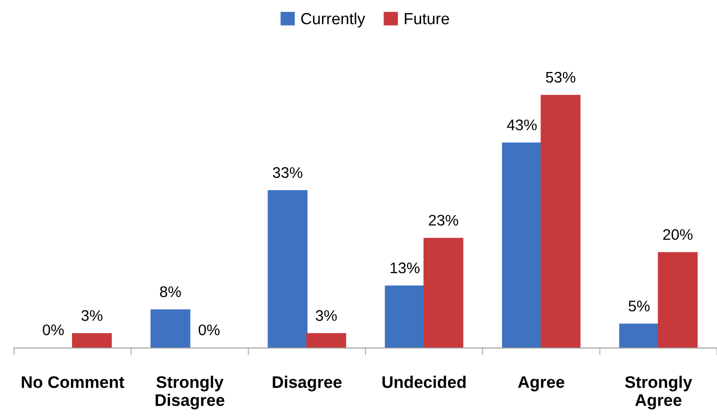 The width and height of the screenshot is (717, 419). I want to click on data-label: 23%, so click(443, 220).